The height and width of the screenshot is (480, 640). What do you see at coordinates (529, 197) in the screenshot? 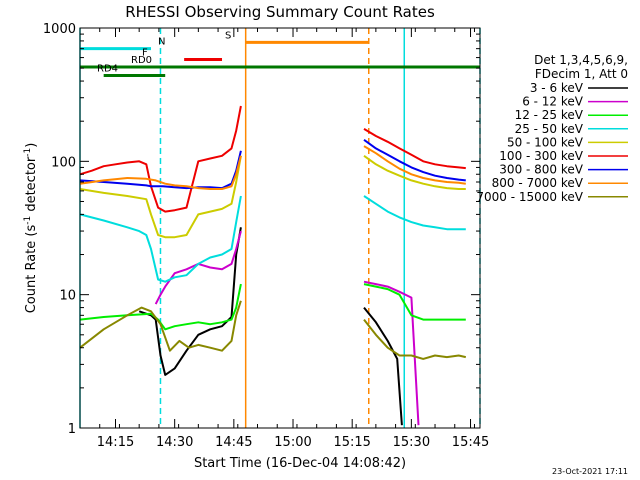
I see `legend-label: 7000 - 15000 keV` at bounding box center [529, 197].